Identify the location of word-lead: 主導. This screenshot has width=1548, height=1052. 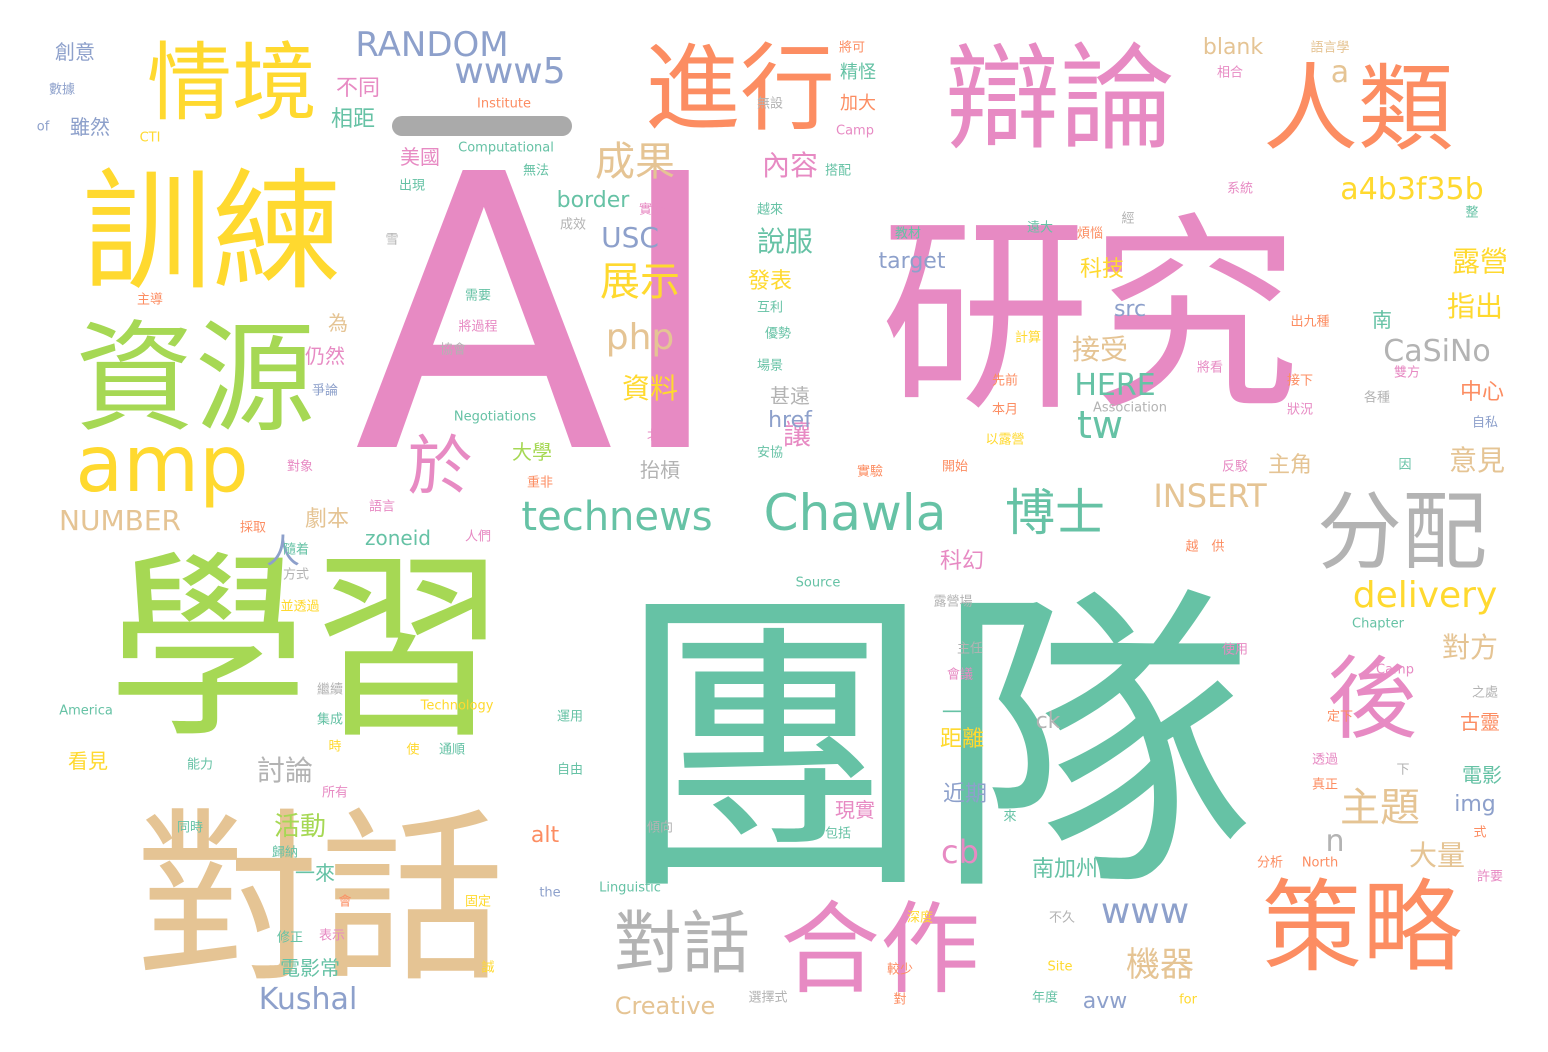
(150, 300).